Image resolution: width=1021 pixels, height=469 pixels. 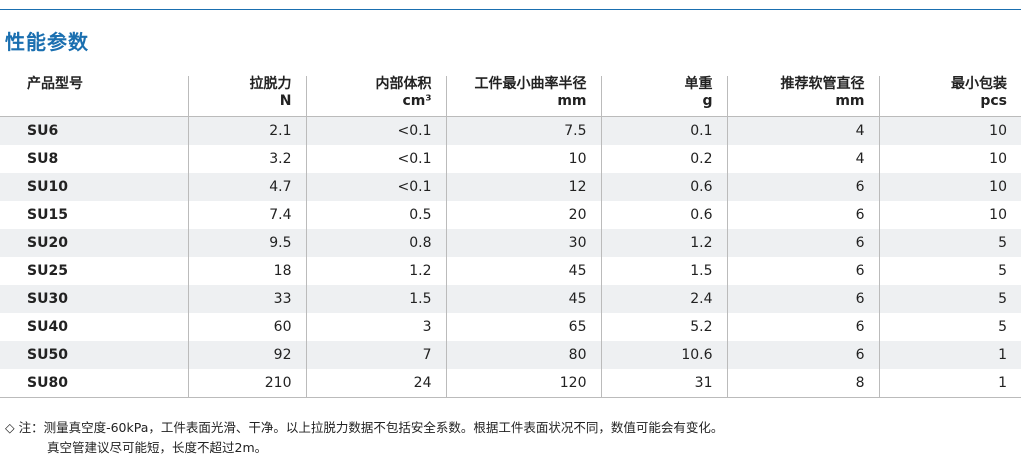 What do you see at coordinates (246, 243) in the screenshot?
I see `cell-pull-force: 9.5` at bounding box center [246, 243].